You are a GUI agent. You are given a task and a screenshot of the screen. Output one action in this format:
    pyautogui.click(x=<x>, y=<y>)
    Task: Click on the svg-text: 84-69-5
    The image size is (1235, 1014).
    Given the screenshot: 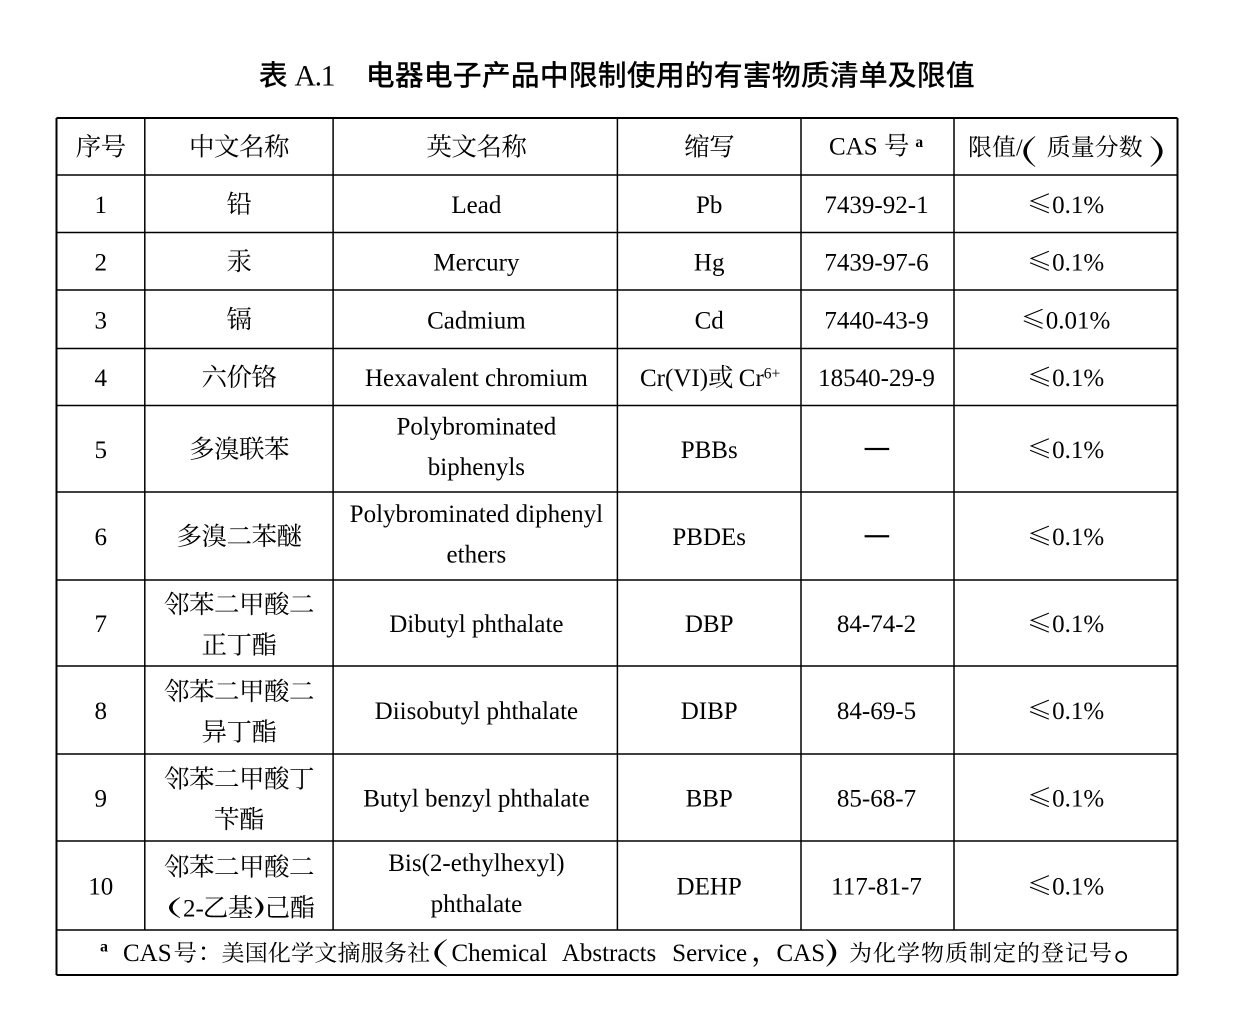 What is the action you would take?
    pyautogui.click(x=876, y=711)
    